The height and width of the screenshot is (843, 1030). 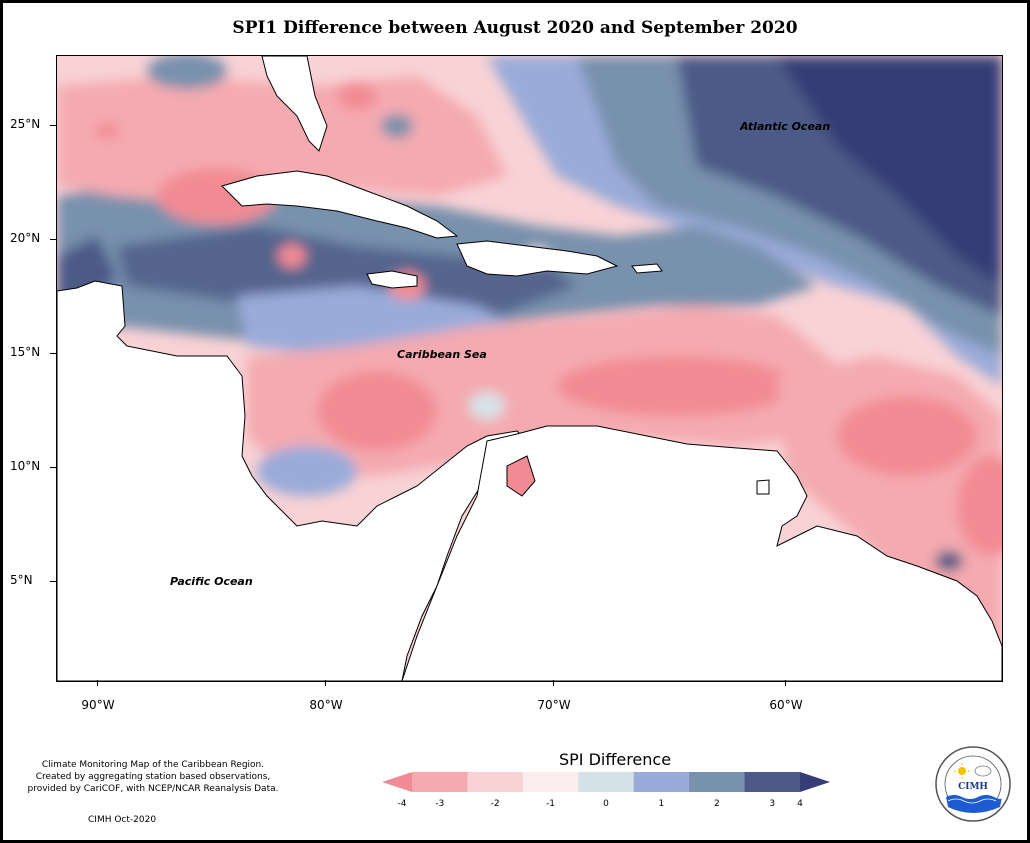 What do you see at coordinates (785, 126) in the screenshot?
I see `atlantic-ocean-label: Atlantic Ocean` at bounding box center [785, 126].